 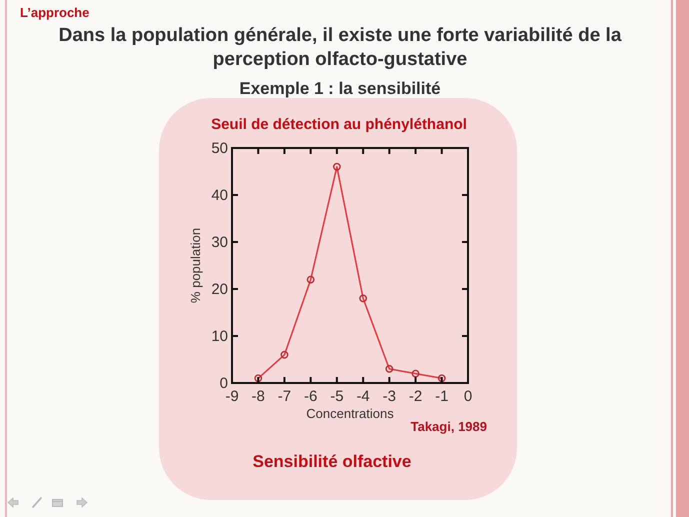 I want to click on y-axis-title: % population, so click(x=195, y=266).